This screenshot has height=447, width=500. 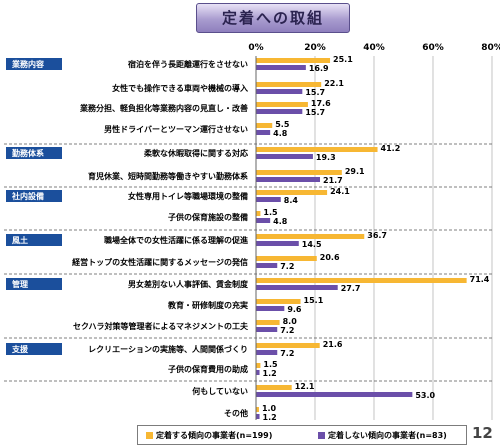 What do you see at coordinates (305, 386) in the screenshot?
I see `value-label-series1: 12.1` at bounding box center [305, 386].